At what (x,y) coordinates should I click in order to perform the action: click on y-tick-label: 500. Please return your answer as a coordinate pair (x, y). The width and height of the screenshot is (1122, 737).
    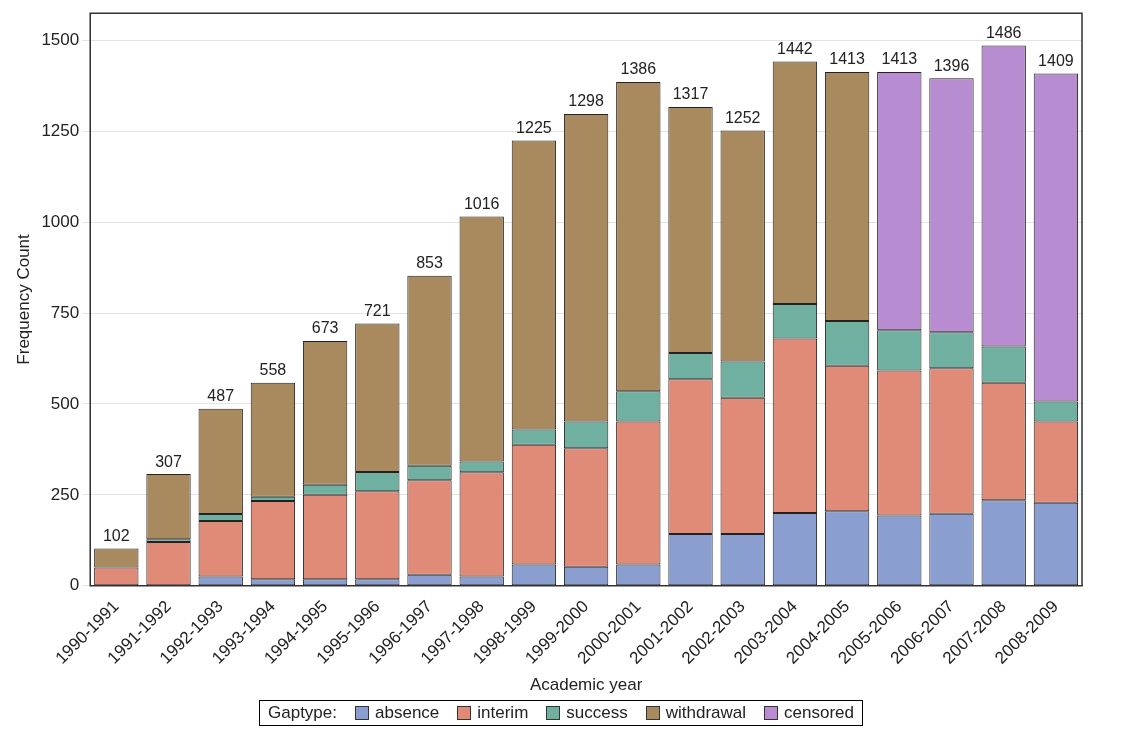
    Looking at the image, I should click on (65, 403).